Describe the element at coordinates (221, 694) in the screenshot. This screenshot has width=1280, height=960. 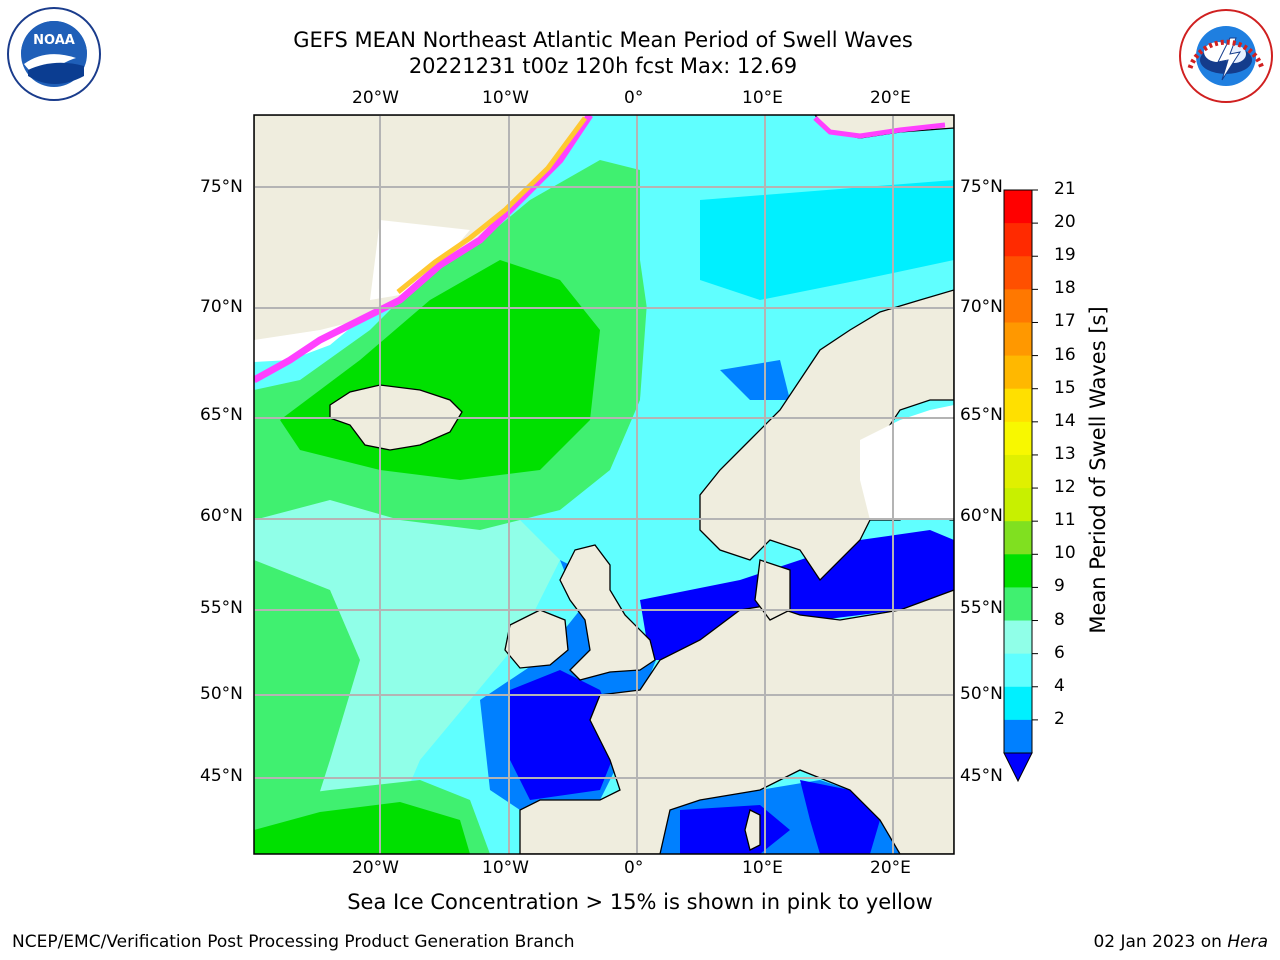
I see `lat-label-left-50n: 50°N` at that location.